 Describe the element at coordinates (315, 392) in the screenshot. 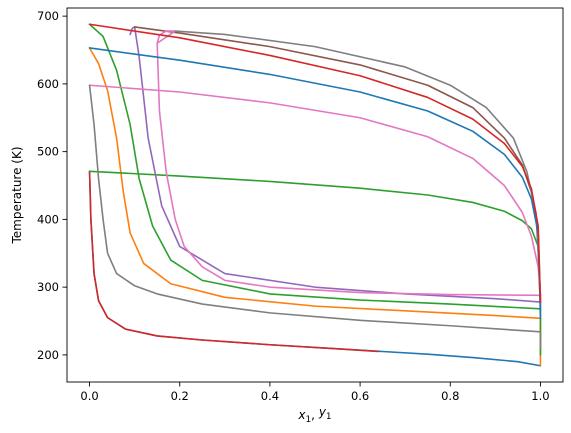

I see `x-axis: 0.0 0.2 0.4 0.6 0.8 1.0` at that location.